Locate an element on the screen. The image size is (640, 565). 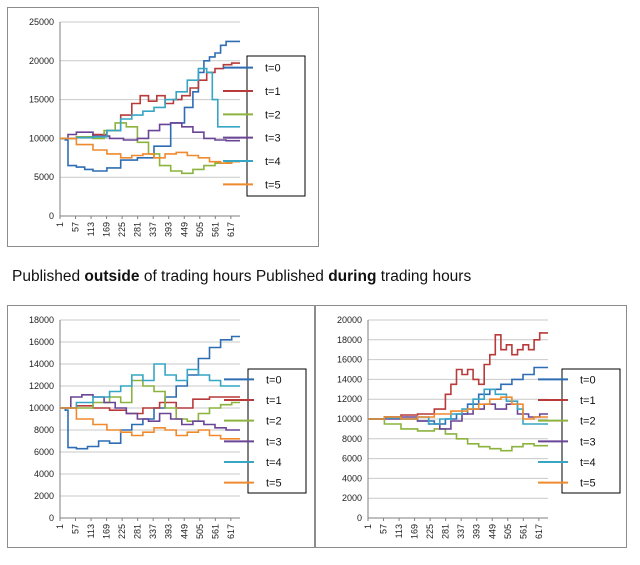
x-tick-label: 505 is located at coordinates (200, 531).